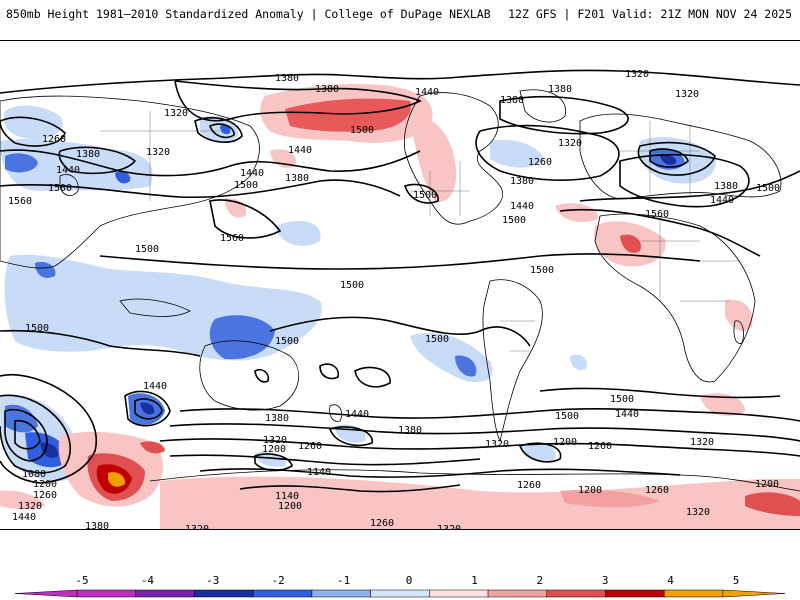 This screenshot has height=600, width=800. Describe the element at coordinates (474, 480) in the screenshot. I see `coast-antarctica` at that location.